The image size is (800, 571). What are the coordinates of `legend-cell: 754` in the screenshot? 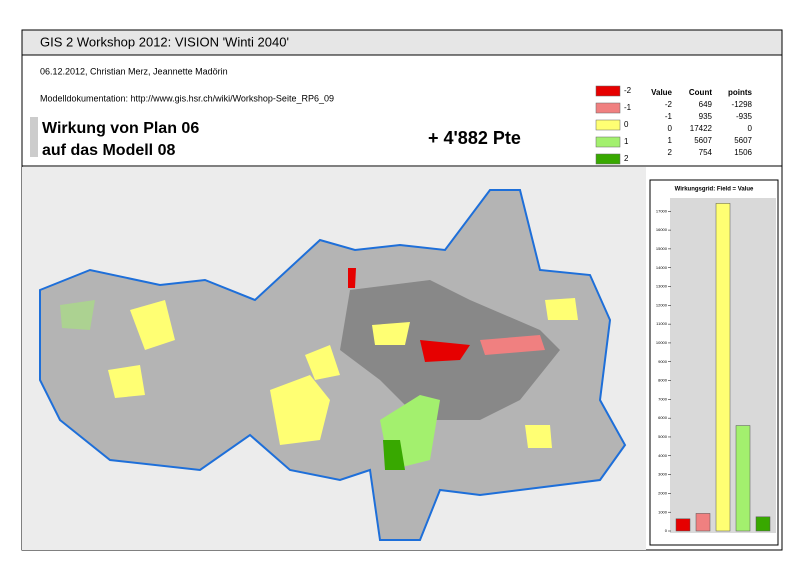 It's located at (706, 152).